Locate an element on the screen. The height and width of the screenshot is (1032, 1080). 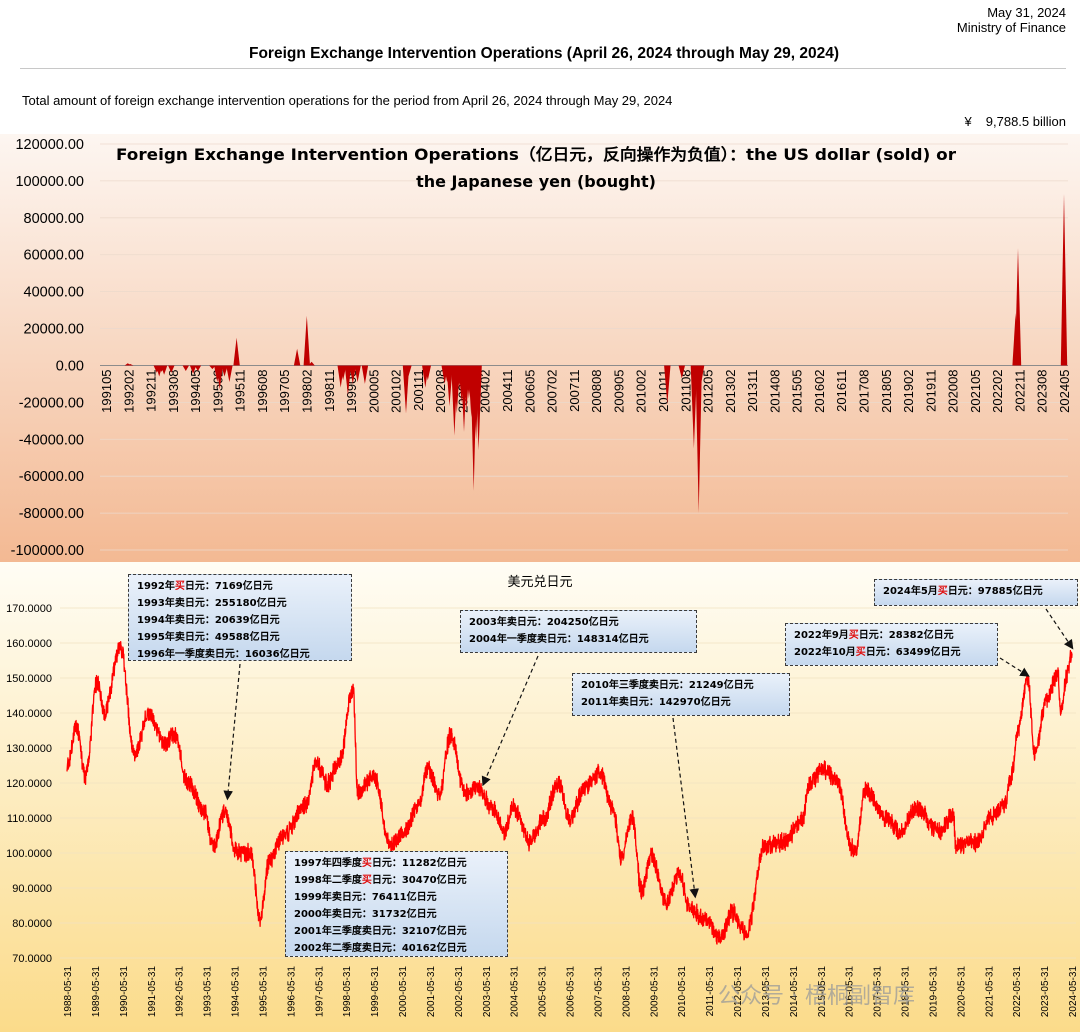
annotation-text: 2004年一季度卖日元：148314亿日元 is located at coordinates (559, 639).